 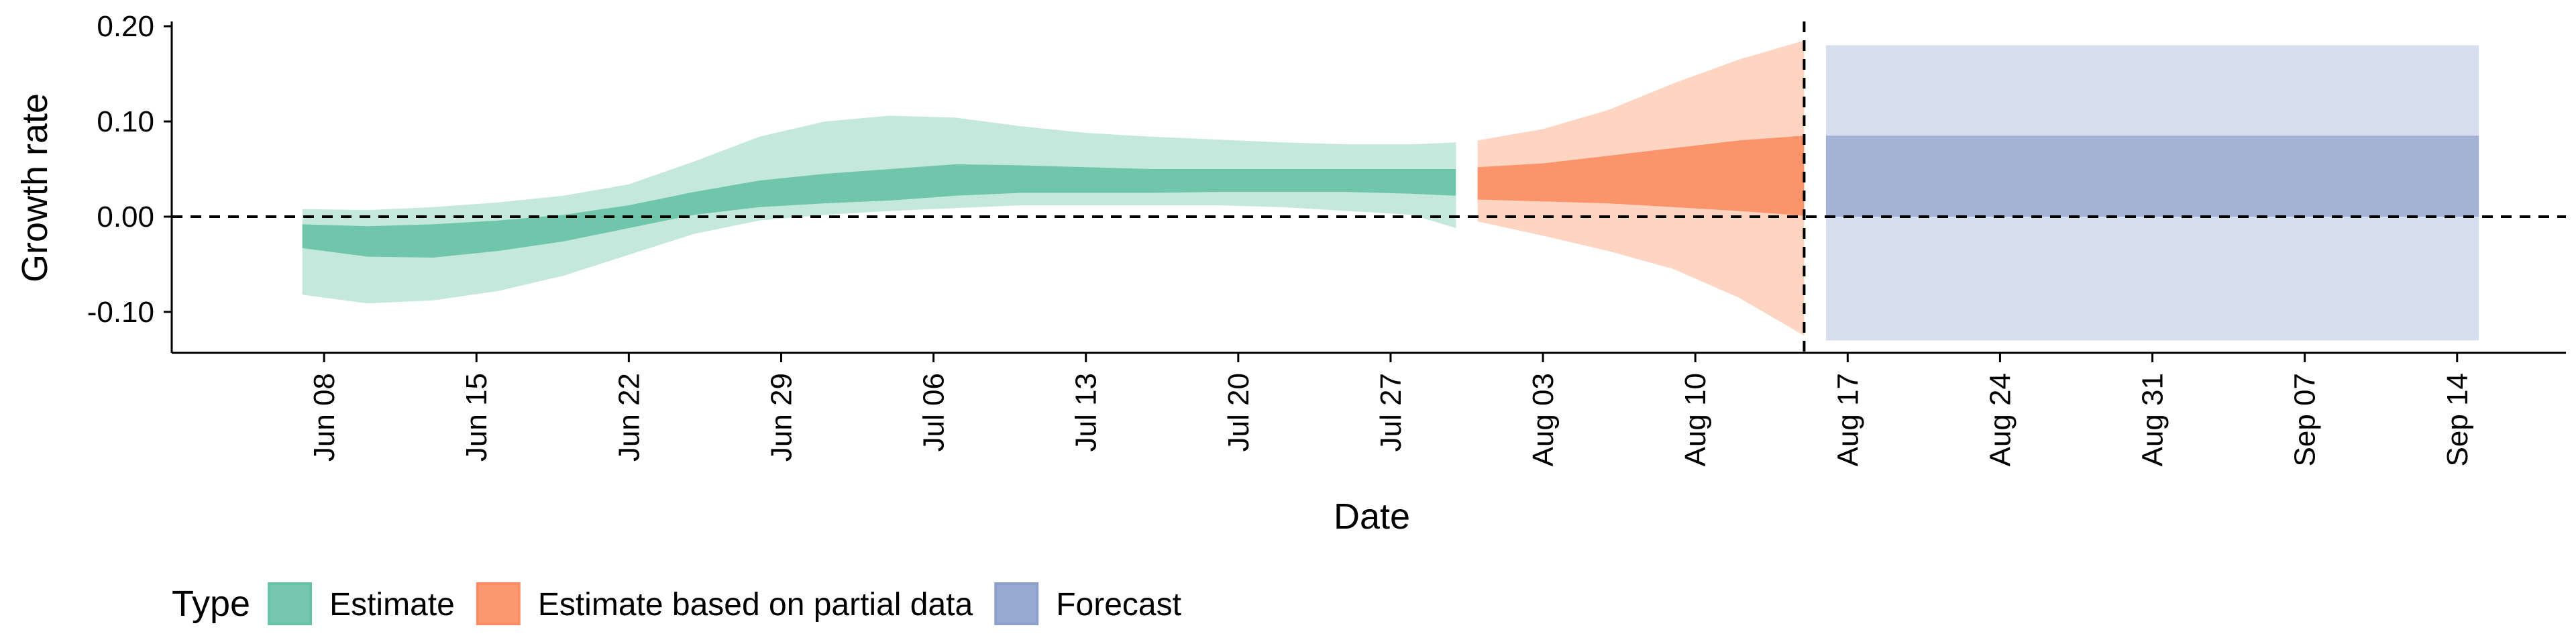 I want to click on x-tick-label: Aug 17, so click(x=1847, y=419).